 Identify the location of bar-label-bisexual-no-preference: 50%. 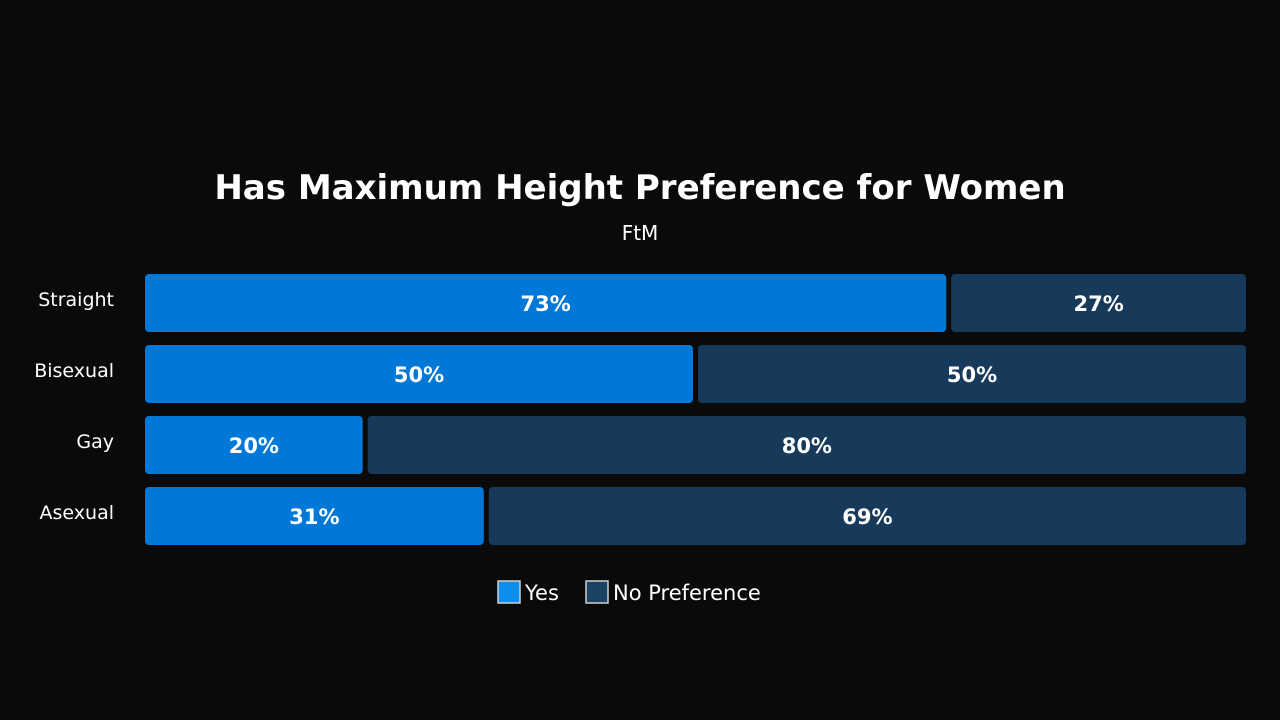
(972, 375).